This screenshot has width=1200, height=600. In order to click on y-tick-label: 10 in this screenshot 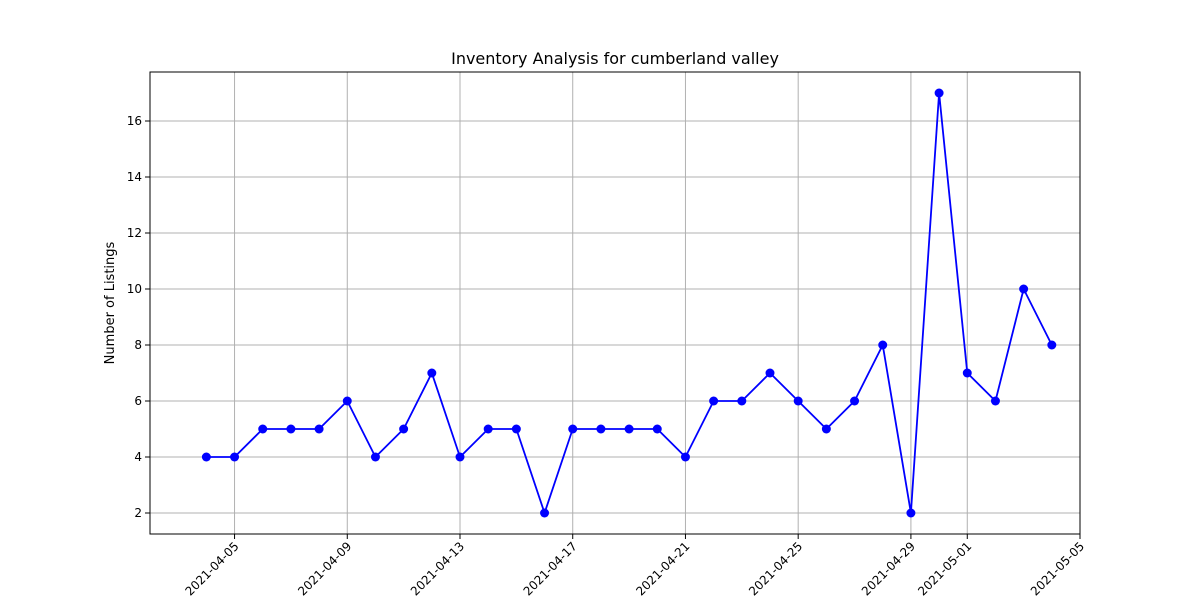, I will do `click(134, 289)`.